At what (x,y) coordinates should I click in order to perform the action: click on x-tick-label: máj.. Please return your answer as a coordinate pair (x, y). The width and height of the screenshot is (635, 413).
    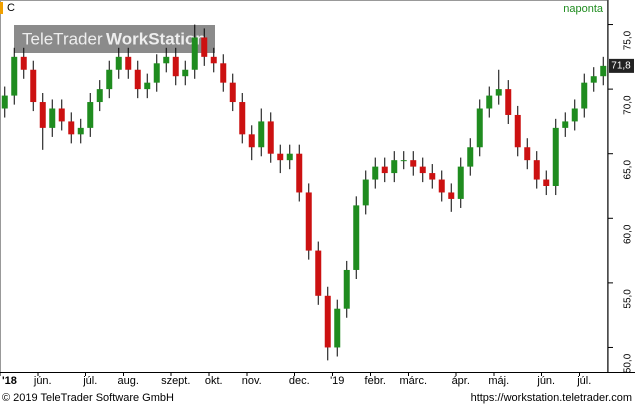
    Looking at the image, I should click on (498, 381).